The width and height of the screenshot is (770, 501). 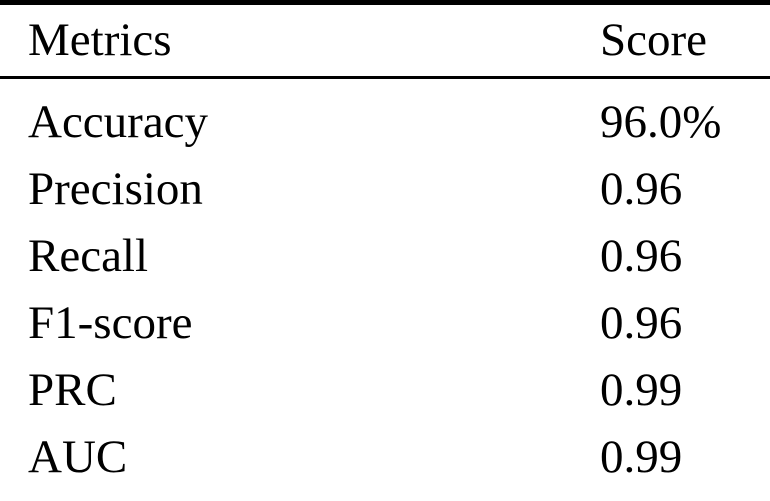 I want to click on column-header-score: Score, so click(x=654, y=40).